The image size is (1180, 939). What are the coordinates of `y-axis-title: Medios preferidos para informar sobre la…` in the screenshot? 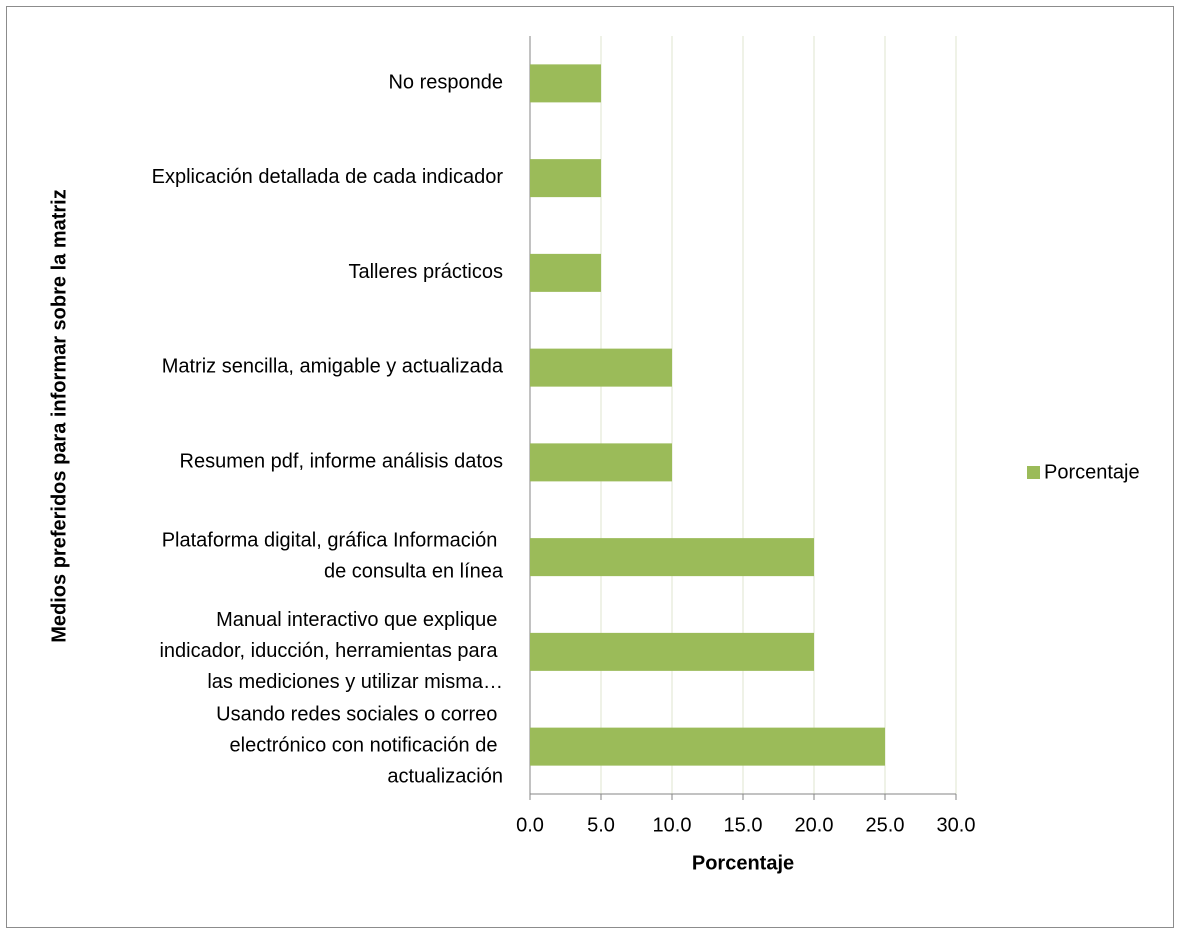 It's located at (59, 415).